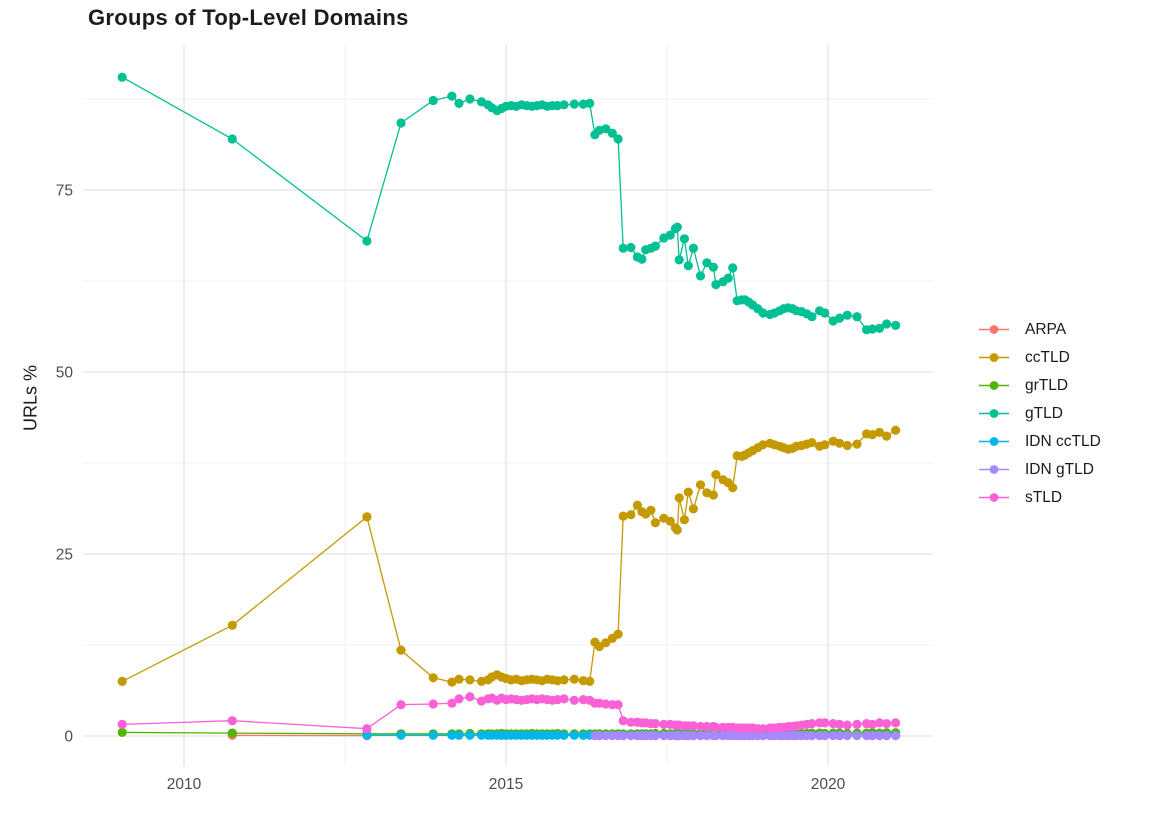 This screenshot has height=827, width=1164. I want to click on y-tick-label: 0, so click(68, 737).